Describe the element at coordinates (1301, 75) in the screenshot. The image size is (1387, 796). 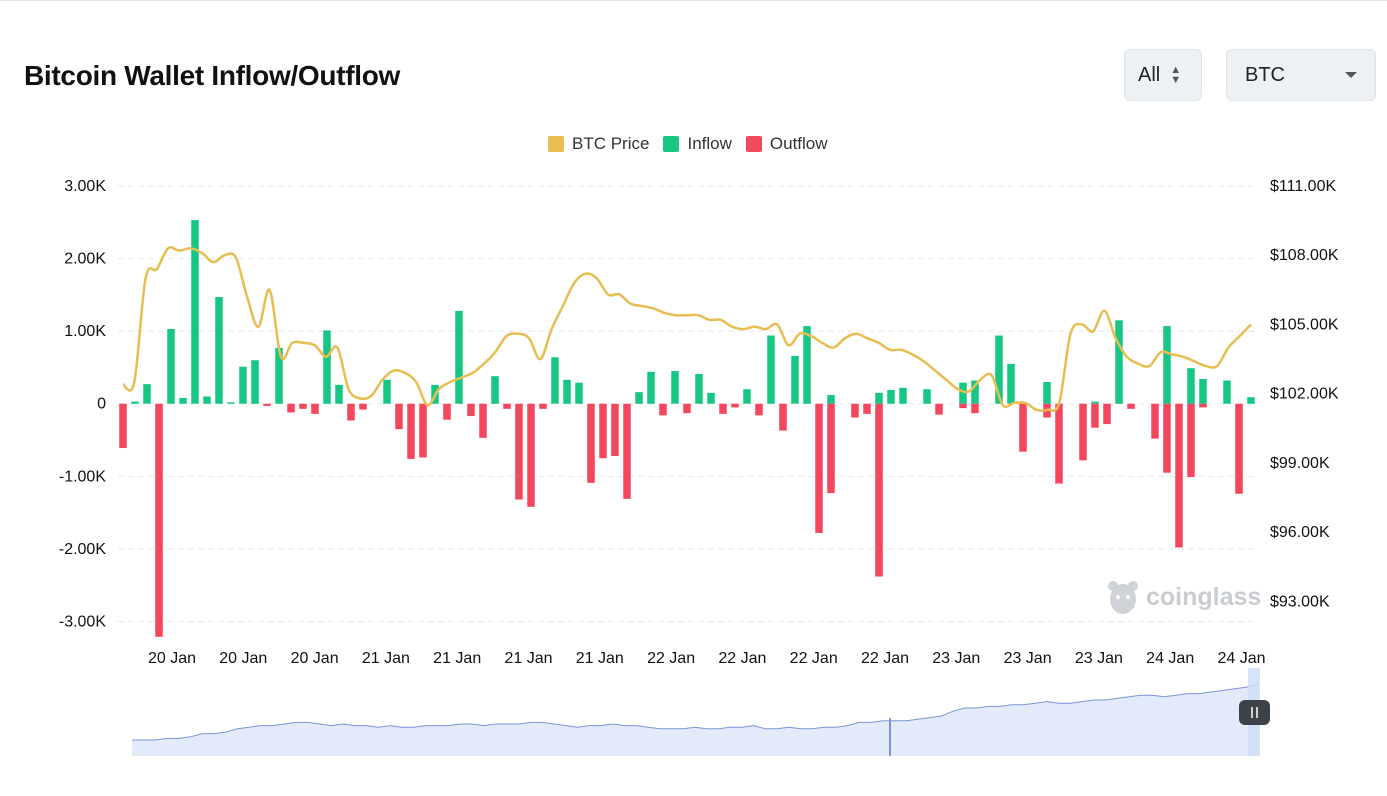
I see `coin-select: BTC` at that location.